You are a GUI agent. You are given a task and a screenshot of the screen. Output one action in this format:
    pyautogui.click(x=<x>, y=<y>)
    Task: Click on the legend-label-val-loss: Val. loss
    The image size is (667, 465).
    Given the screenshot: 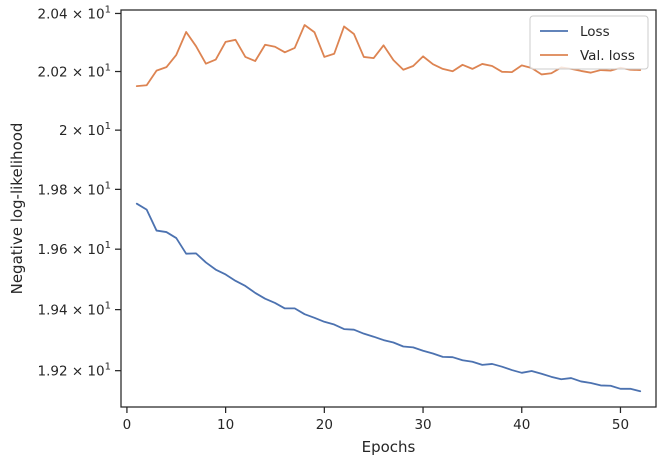 What is the action you would take?
    pyautogui.click(x=607, y=56)
    